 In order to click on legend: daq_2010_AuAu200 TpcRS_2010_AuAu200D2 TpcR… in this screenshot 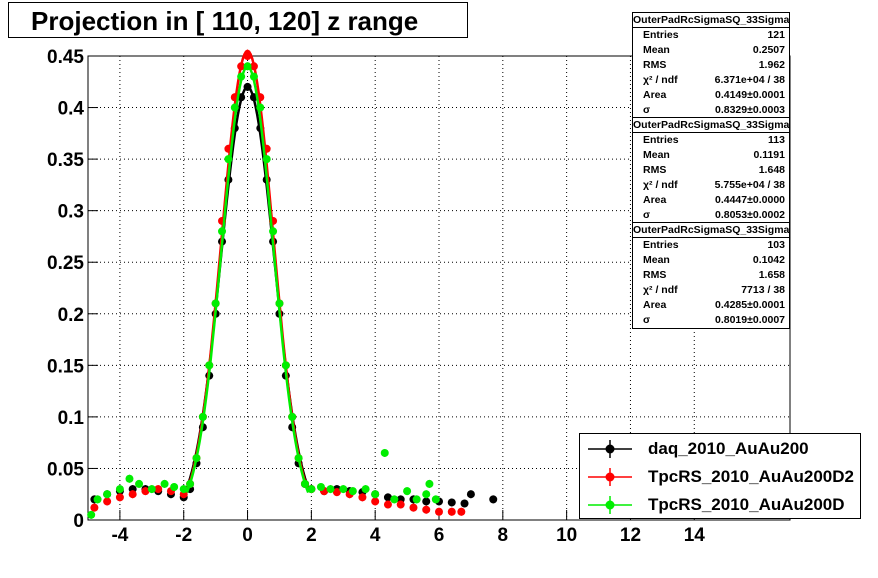, I will do `click(720, 476)`.